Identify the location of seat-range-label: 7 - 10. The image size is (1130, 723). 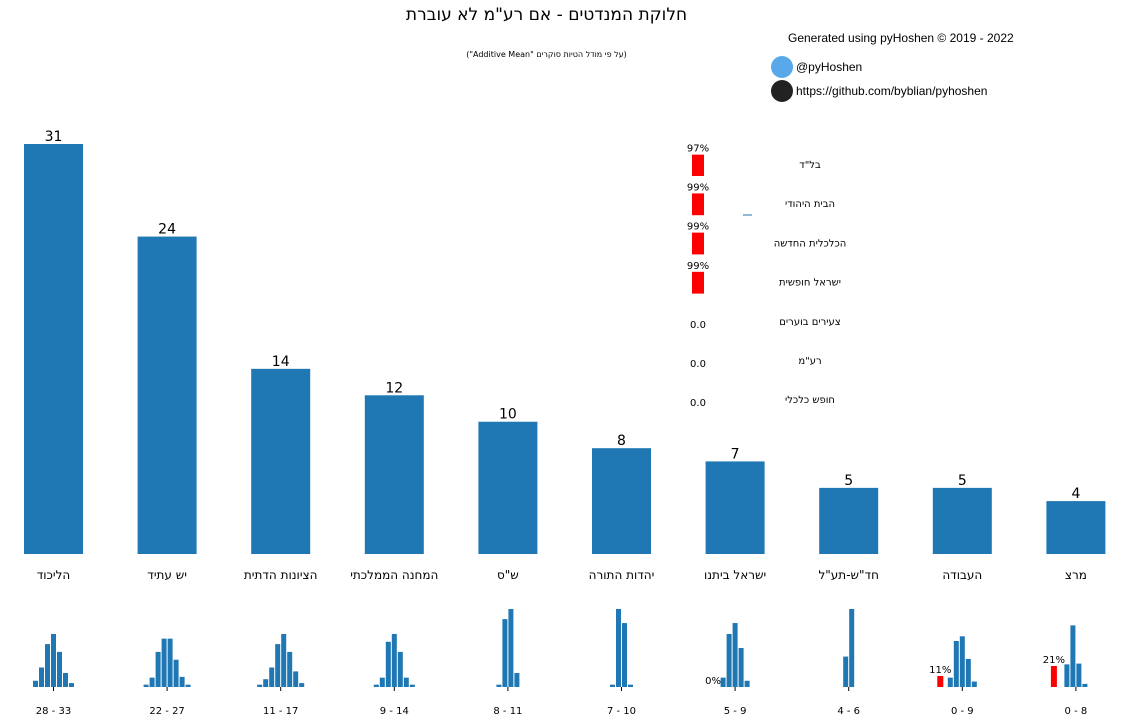
(621, 711).